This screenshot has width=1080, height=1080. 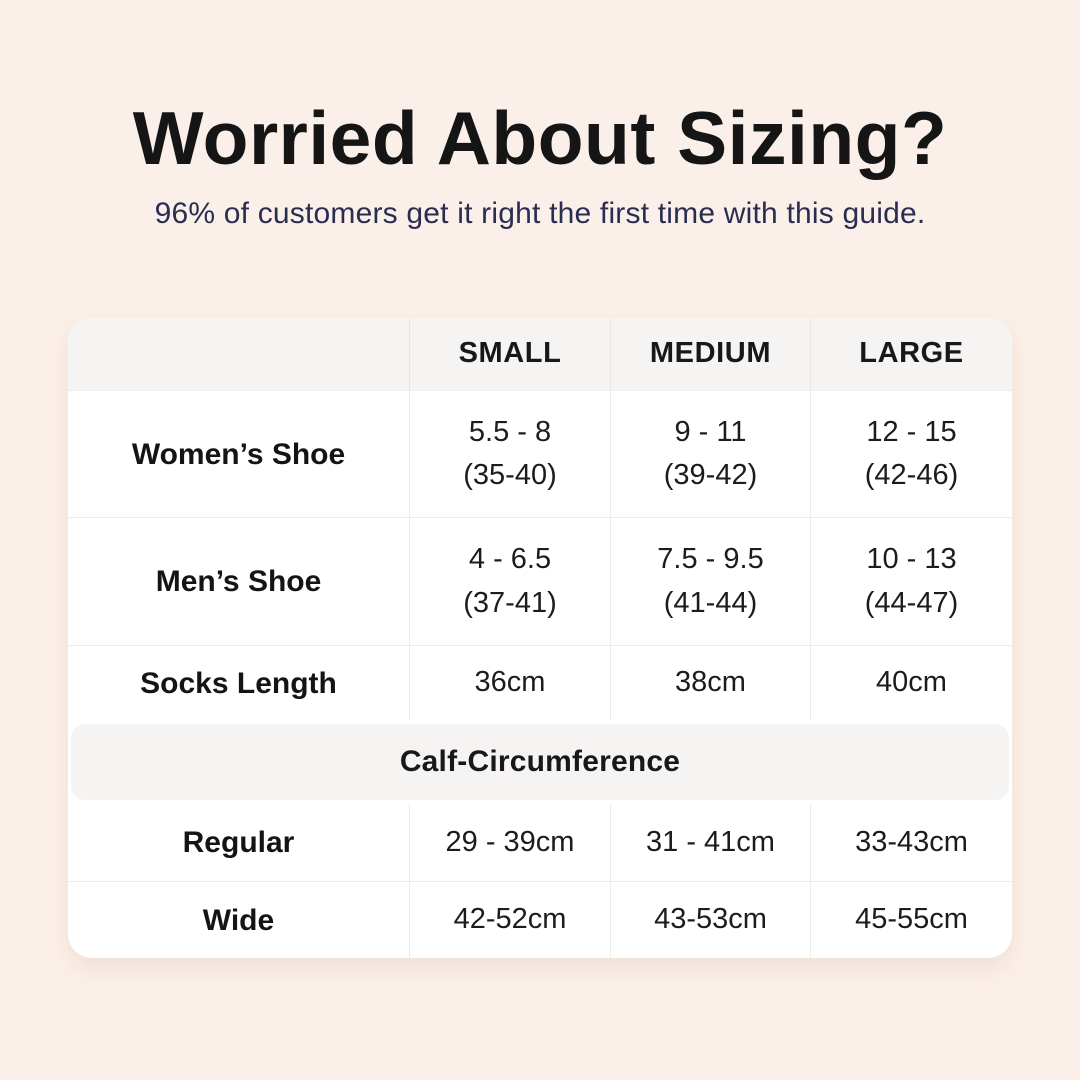 What do you see at coordinates (911, 919) in the screenshot?
I see `wide-large-cell: 45-55cm` at bounding box center [911, 919].